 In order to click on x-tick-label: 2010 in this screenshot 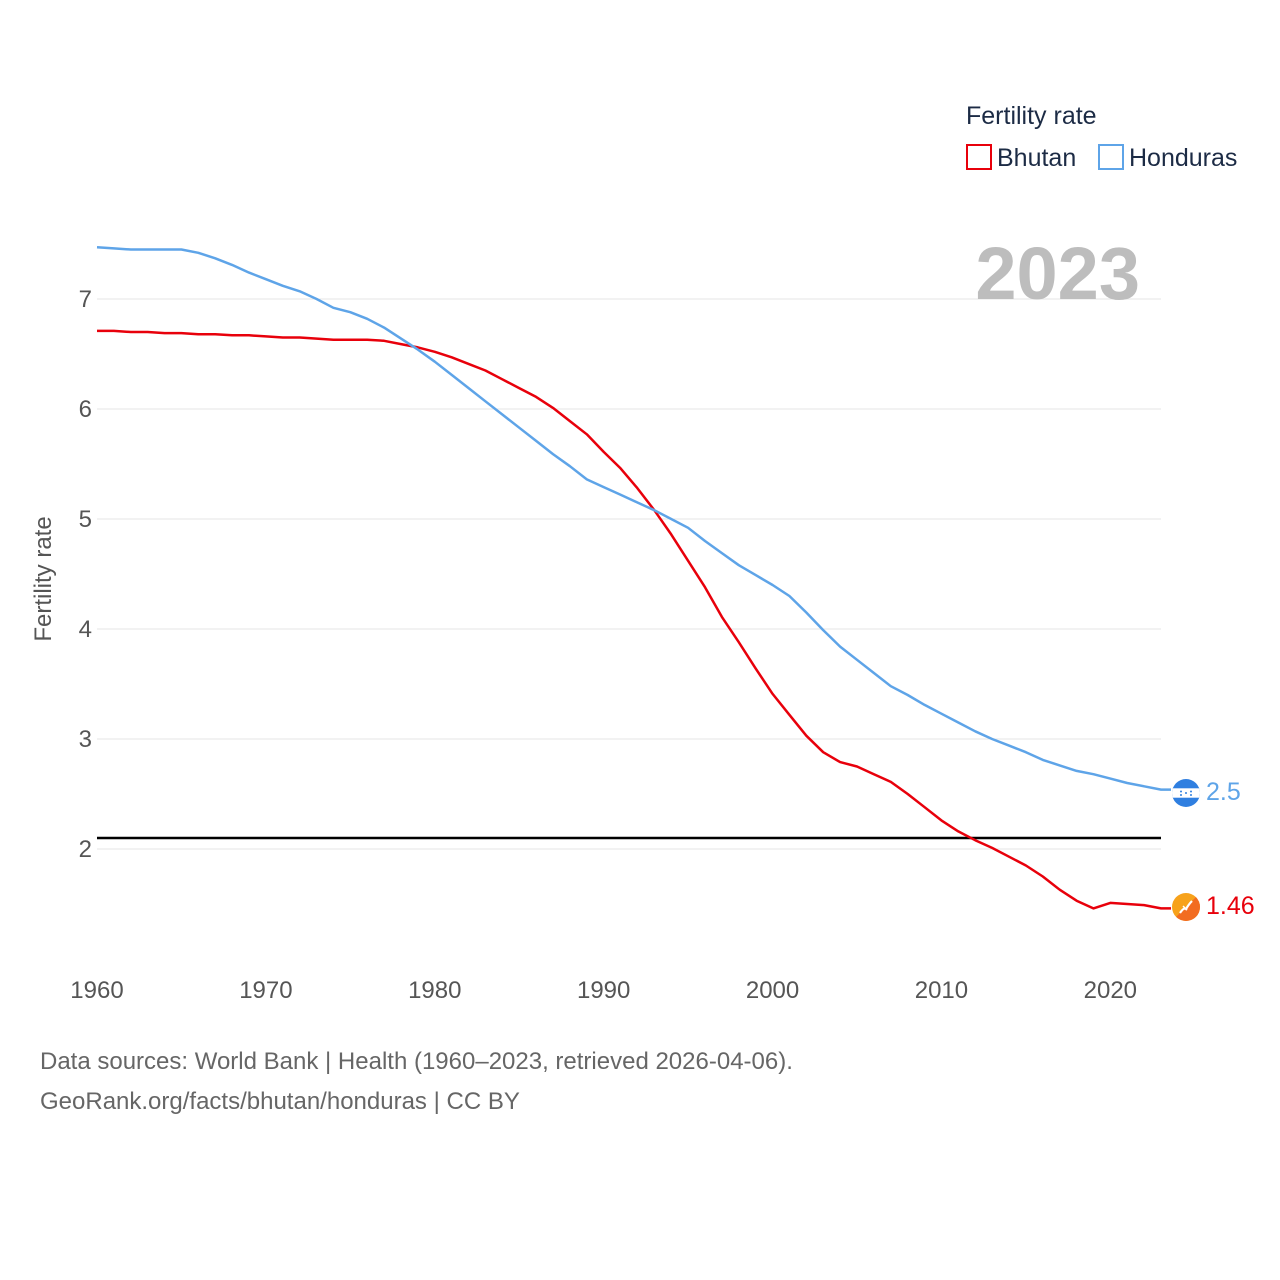, I will do `click(941, 990)`.